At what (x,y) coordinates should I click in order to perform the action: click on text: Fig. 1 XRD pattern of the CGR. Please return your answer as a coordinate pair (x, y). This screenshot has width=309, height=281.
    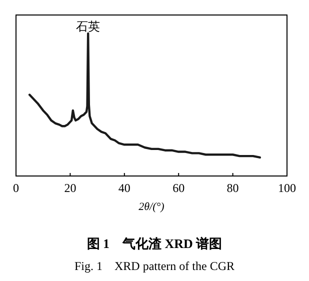
    Looking at the image, I should click on (154, 266).